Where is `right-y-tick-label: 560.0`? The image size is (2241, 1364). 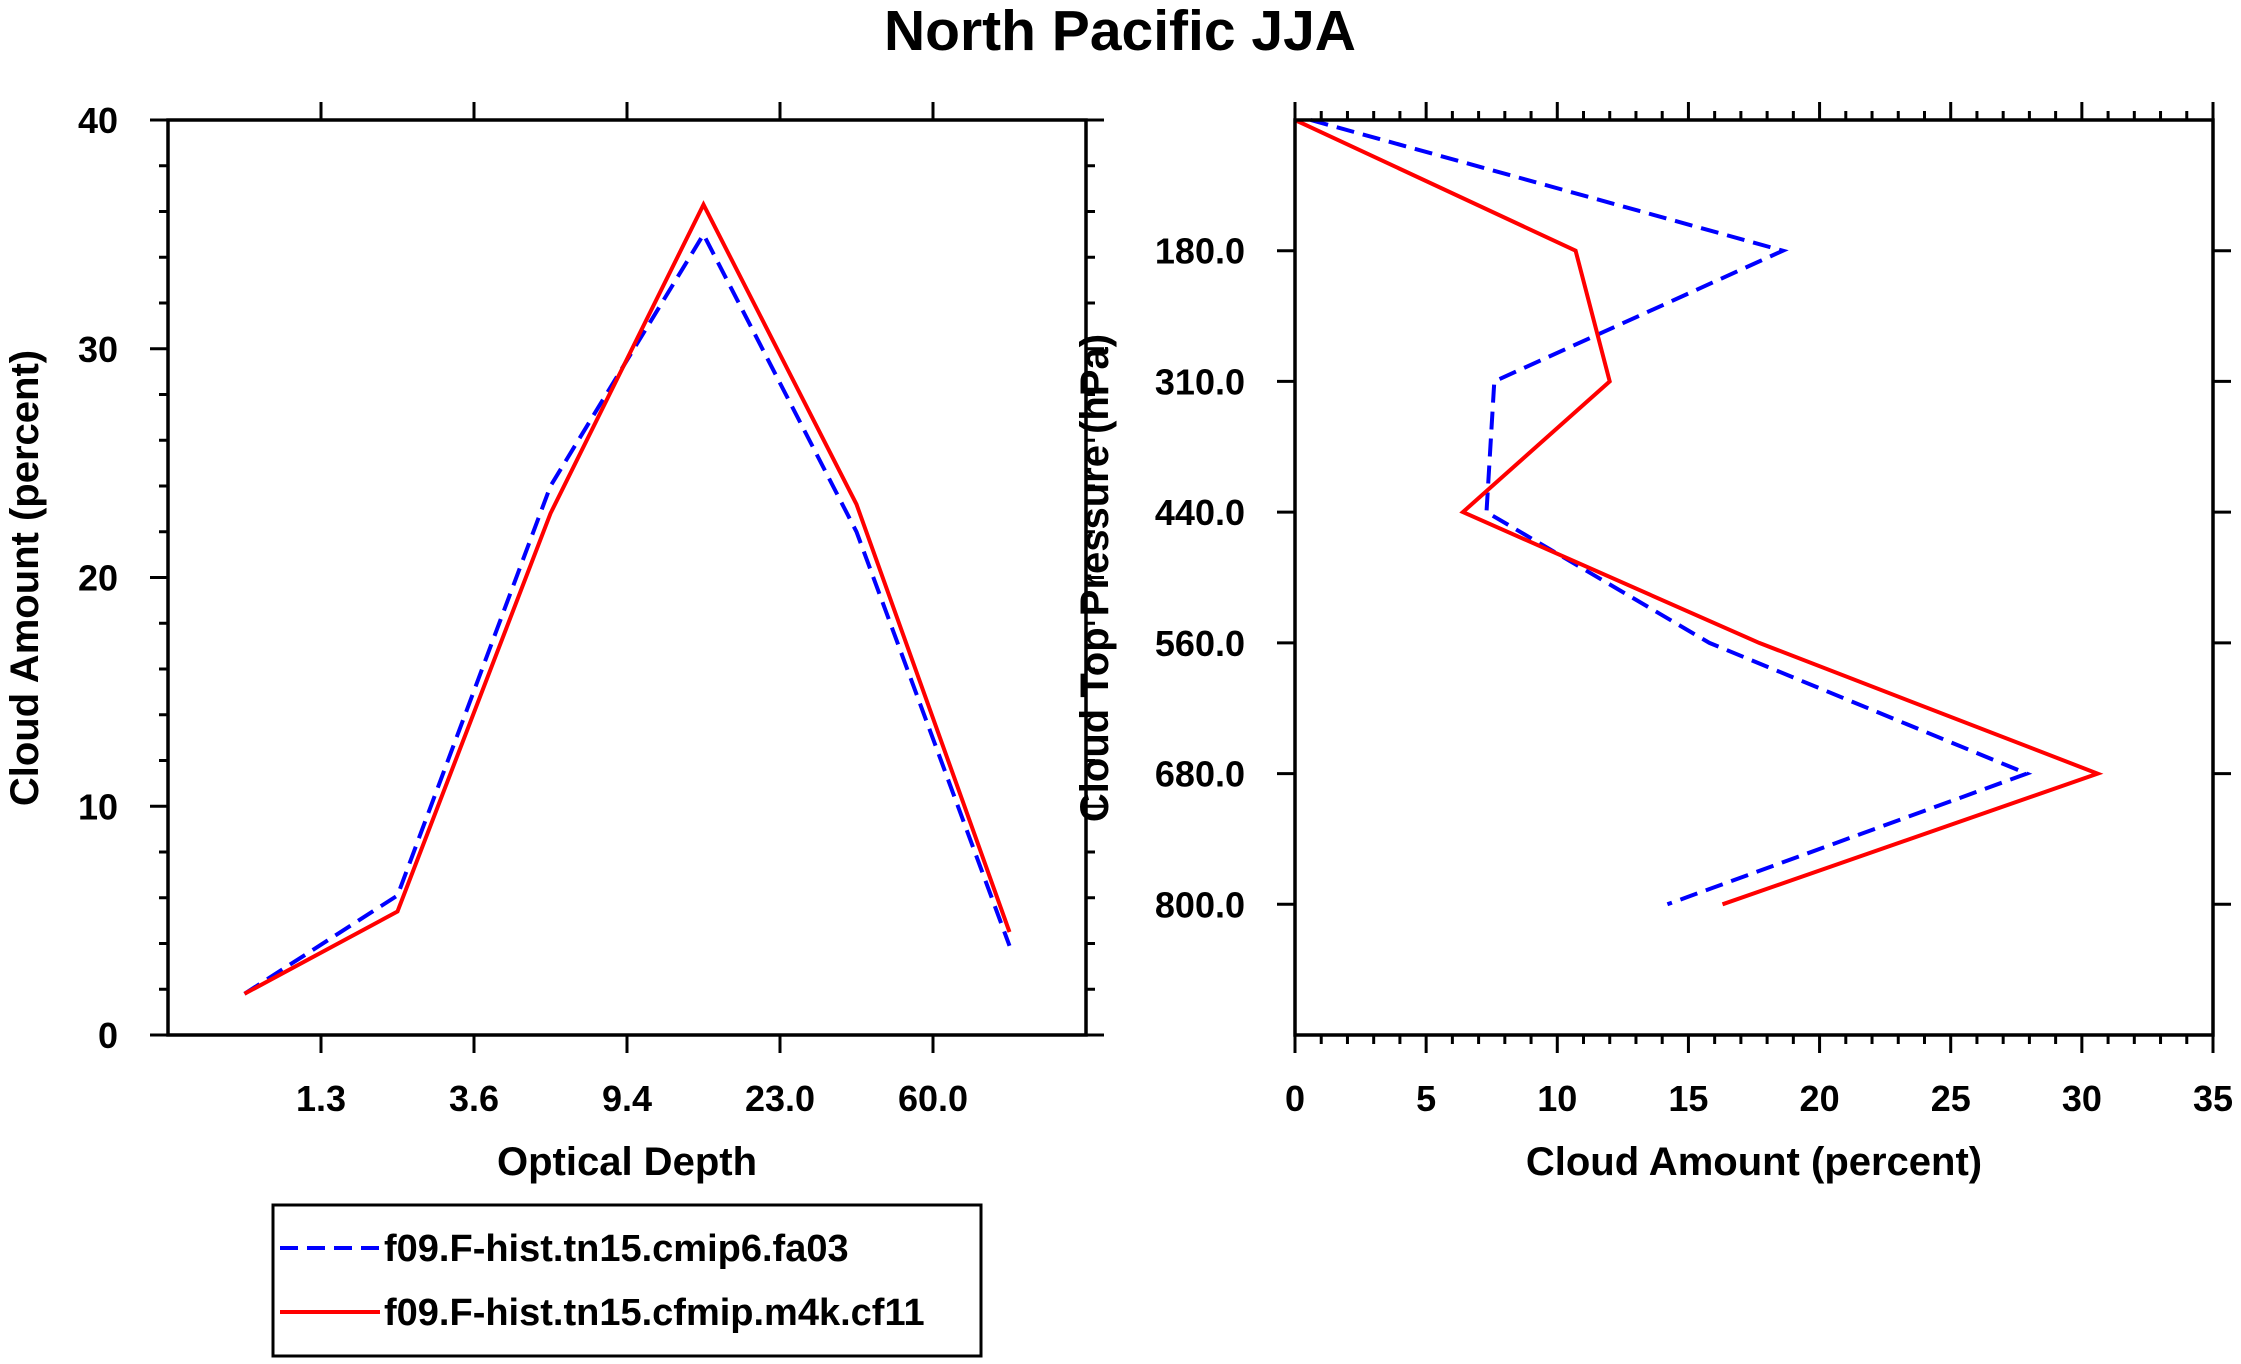
right-y-tick-label: 560.0 is located at coordinates (1200, 643).